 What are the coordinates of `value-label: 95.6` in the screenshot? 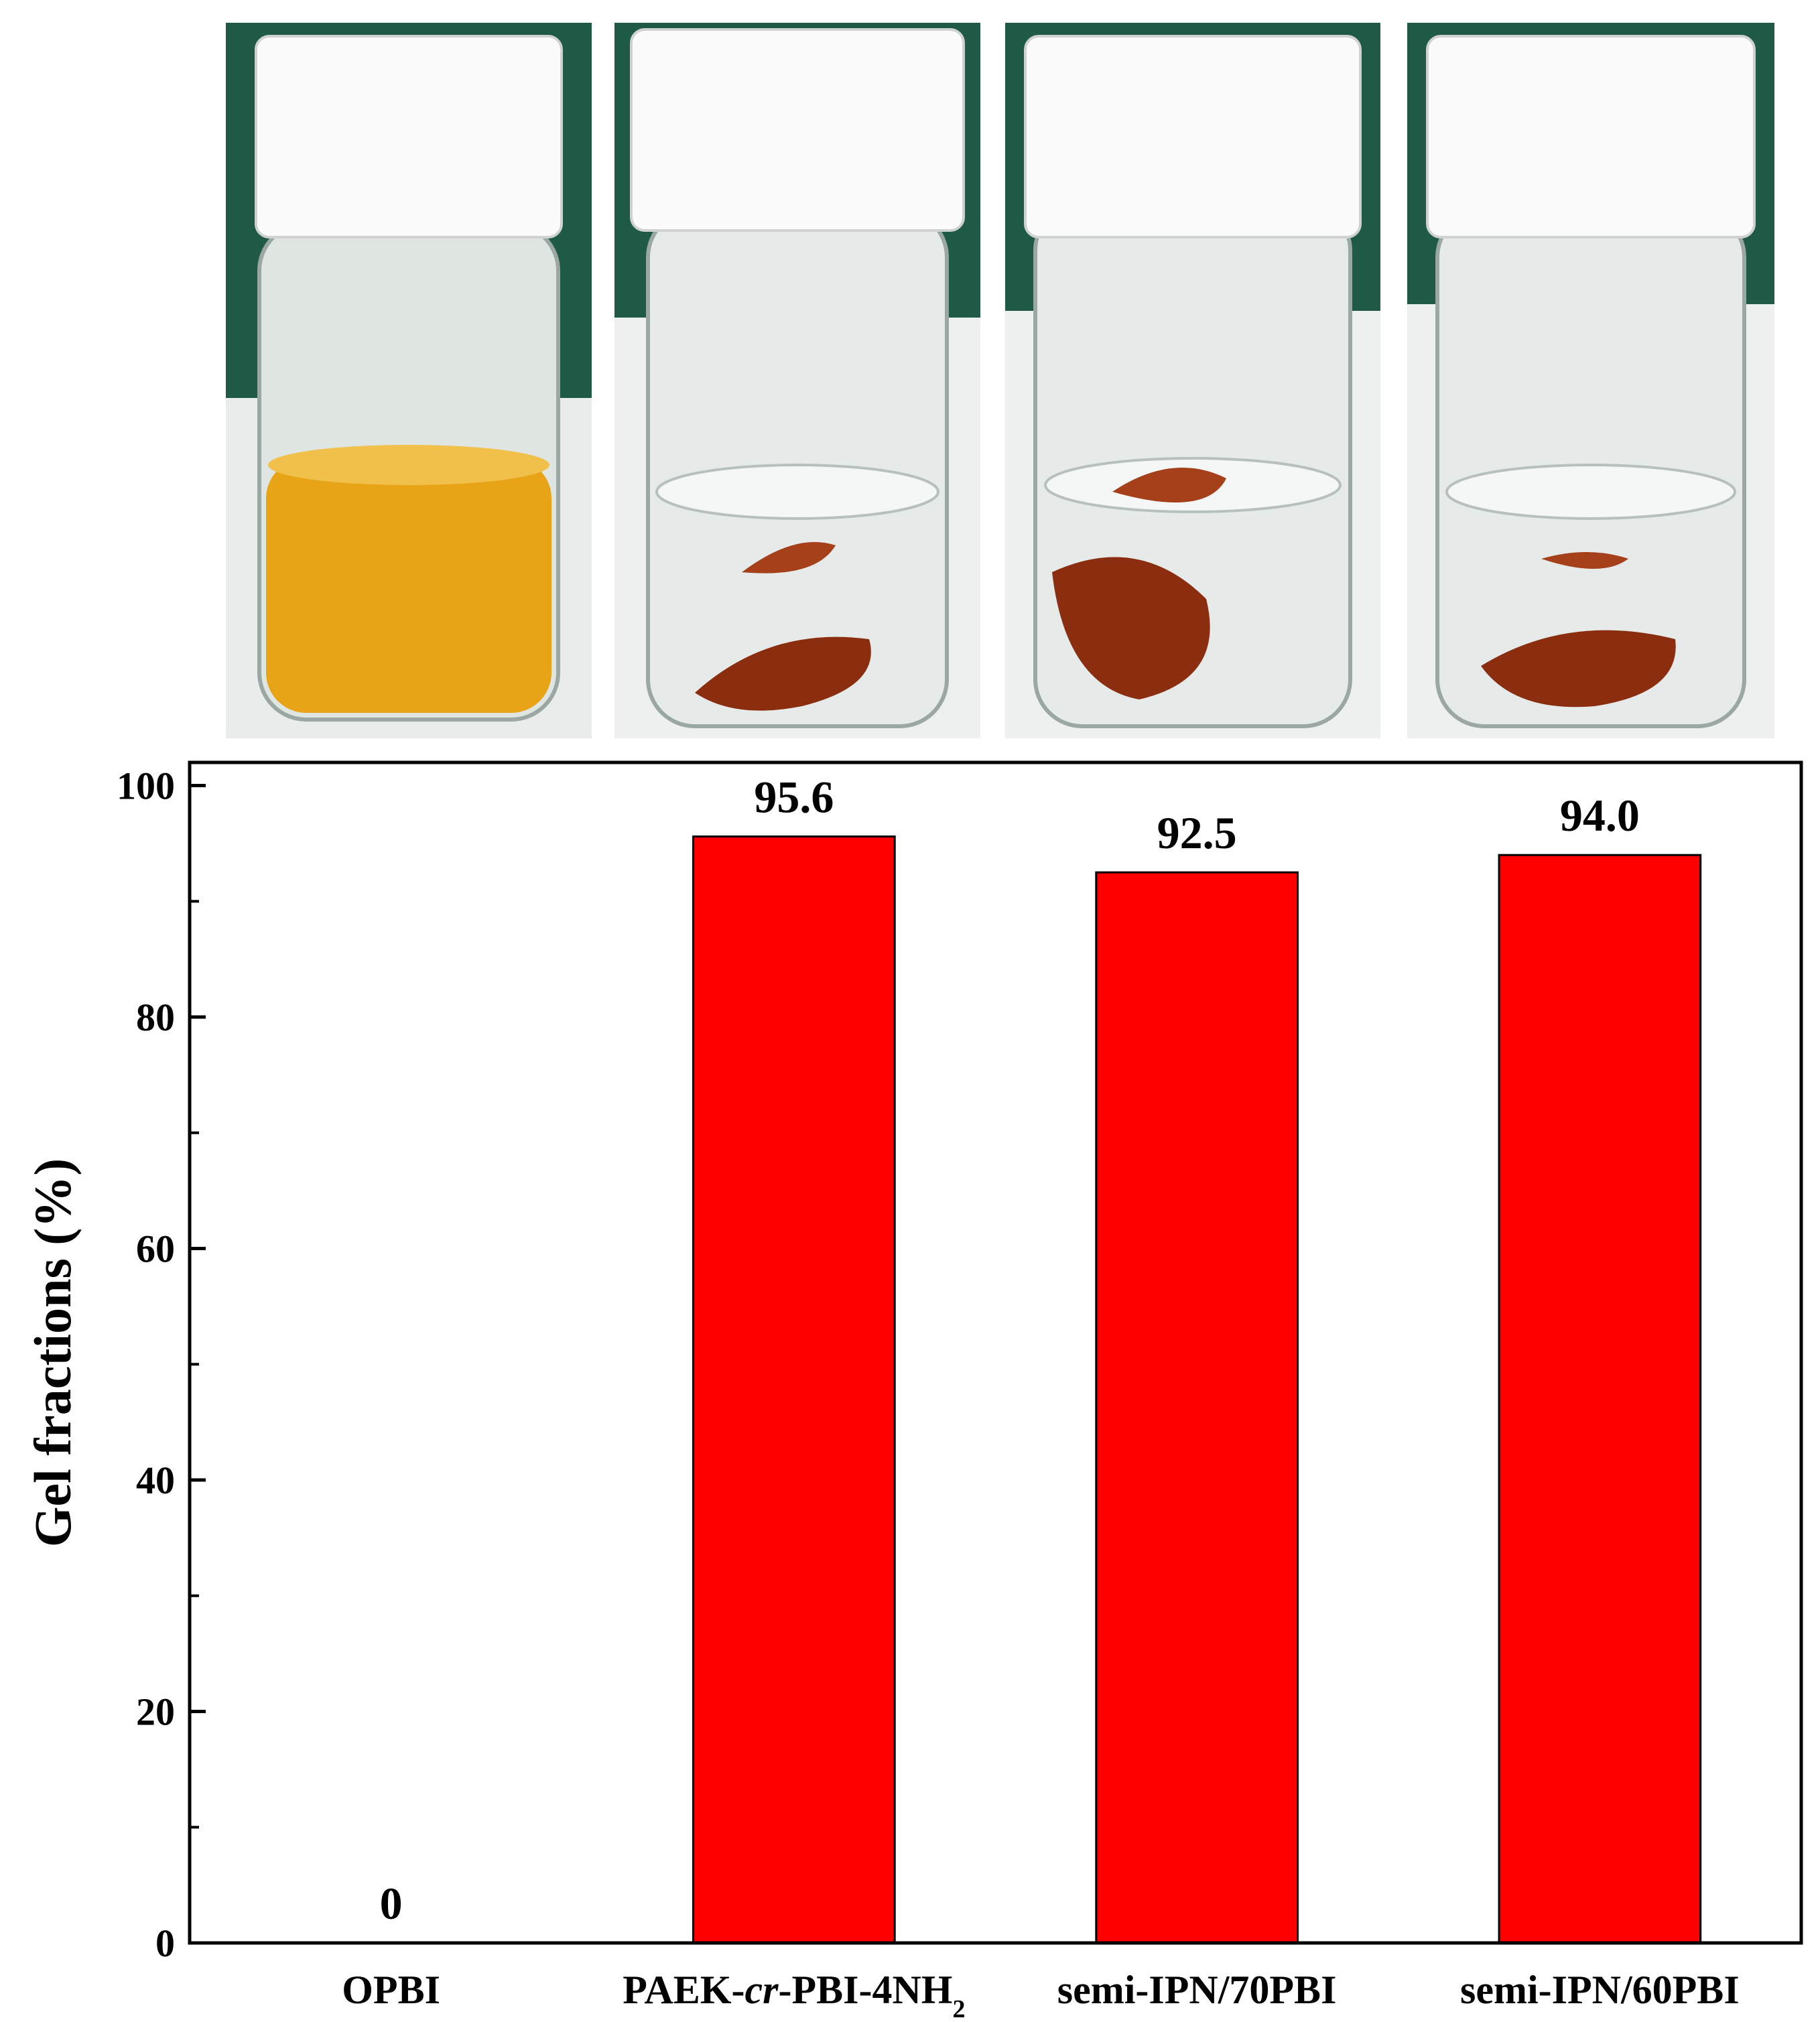 It's located at (794, 797).